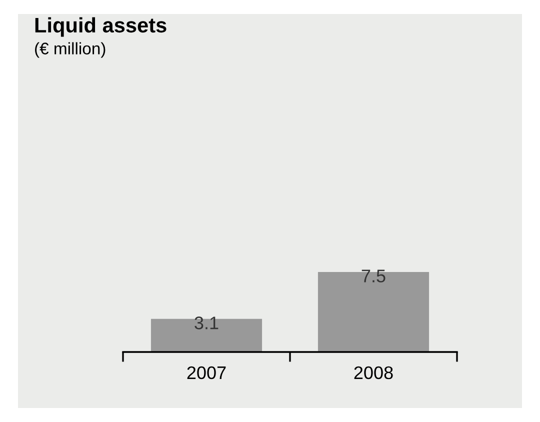  Describe the element at coordinates (206, 373) in the screenshot. I see `x-tick-label: 2007` at that location.